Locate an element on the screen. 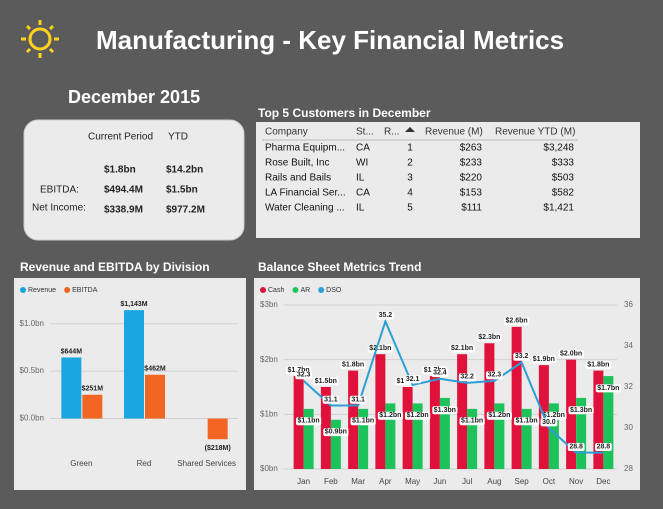  data-label: $1,143M is located at coordinates (133, 304).